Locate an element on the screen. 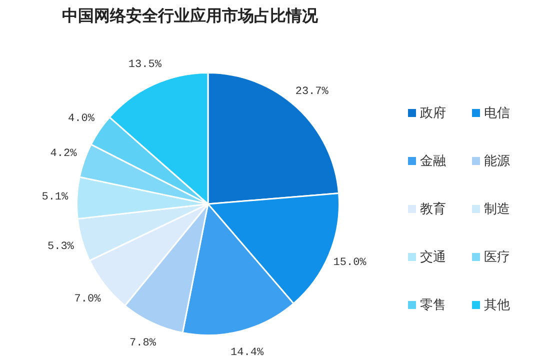 This screenshot has width=549, height=363. legend-label: 交通 is located at coordinates (433, 257).